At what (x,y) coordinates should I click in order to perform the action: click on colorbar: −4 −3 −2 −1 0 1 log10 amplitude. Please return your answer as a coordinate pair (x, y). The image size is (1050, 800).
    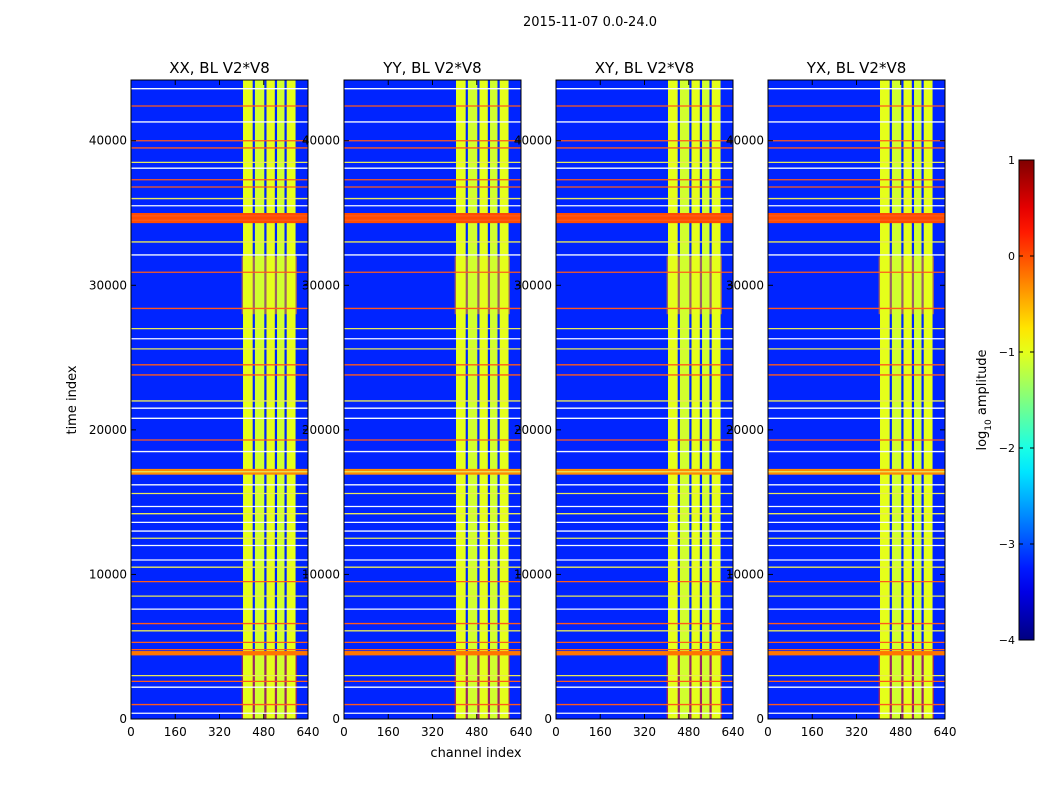
    Looking at the image, I should click on (1005, 400).